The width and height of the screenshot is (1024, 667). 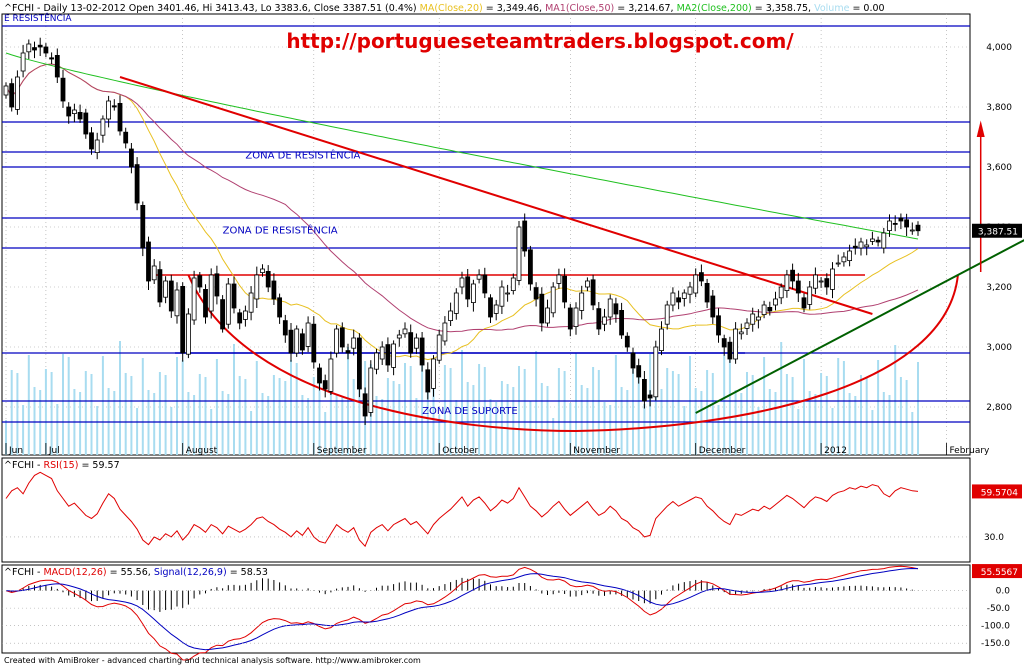 I want to click on x-tick-label: Jun, so click(x=15, y=451).